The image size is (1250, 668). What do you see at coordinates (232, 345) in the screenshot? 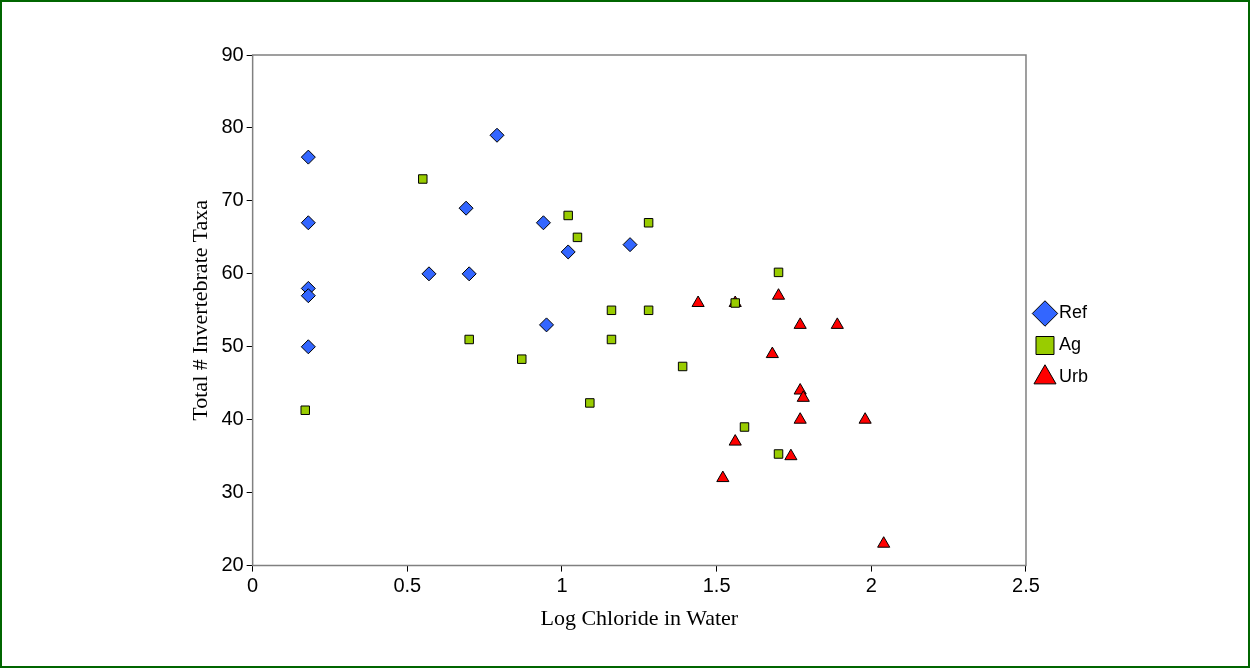
I see `y-tick-label: 50` at bounding box center [232, 345].